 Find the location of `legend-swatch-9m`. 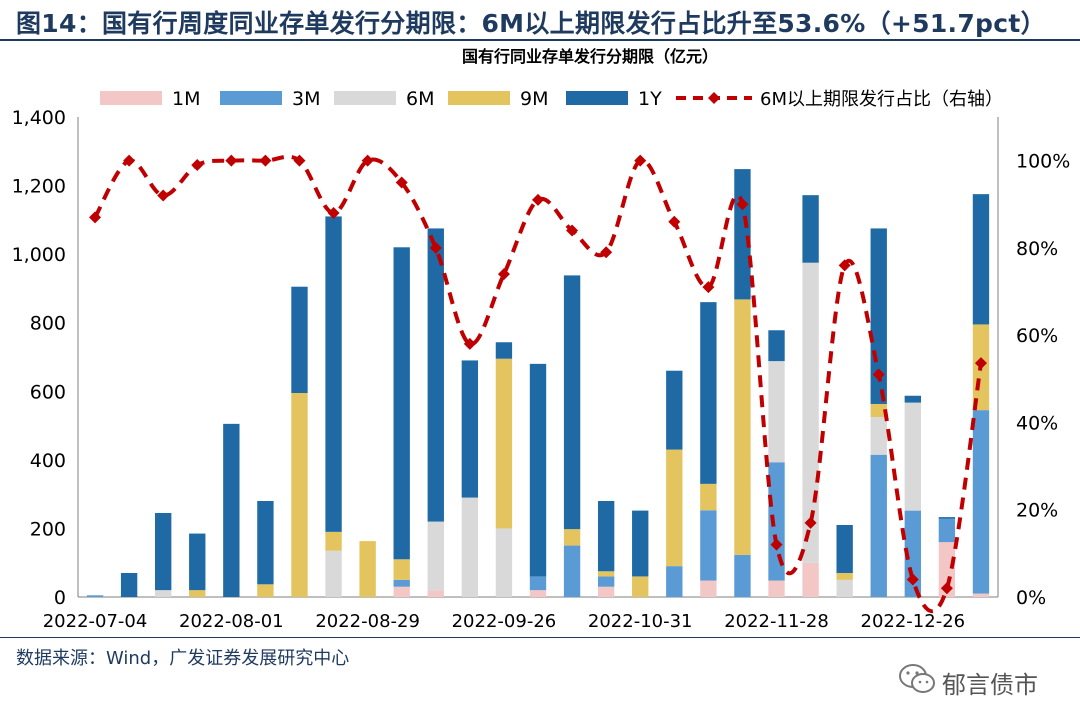

legend-swatch-9m is located at coordinates (479, 98).